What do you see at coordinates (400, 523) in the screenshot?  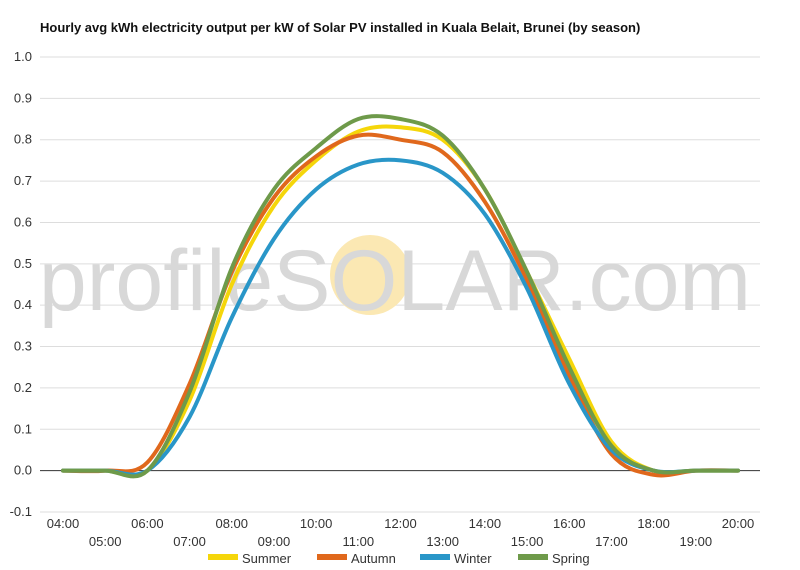 I see `x-tick-label: 12:00` at bounding box center [400, 523].